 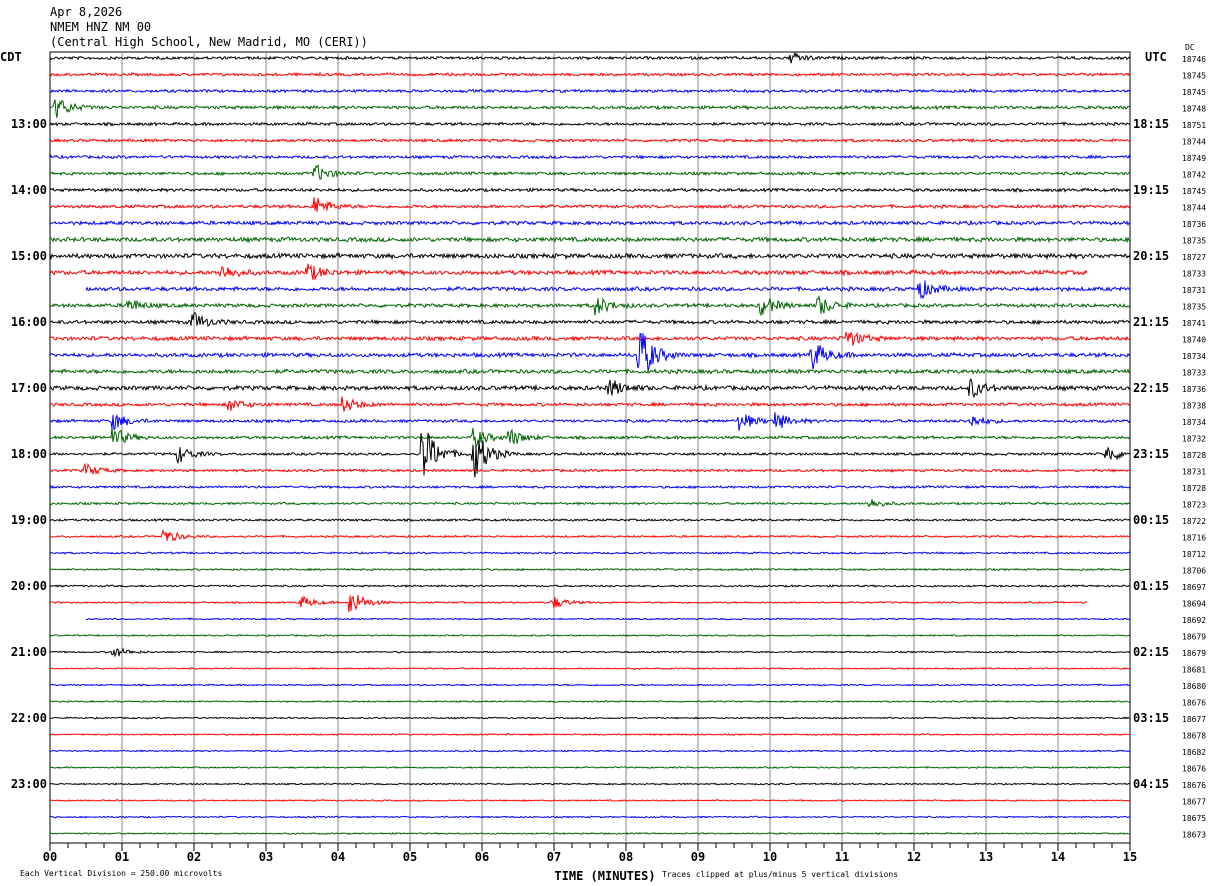 I want to click on cdt-time-label: 14:00, so click(x=29, y=190).